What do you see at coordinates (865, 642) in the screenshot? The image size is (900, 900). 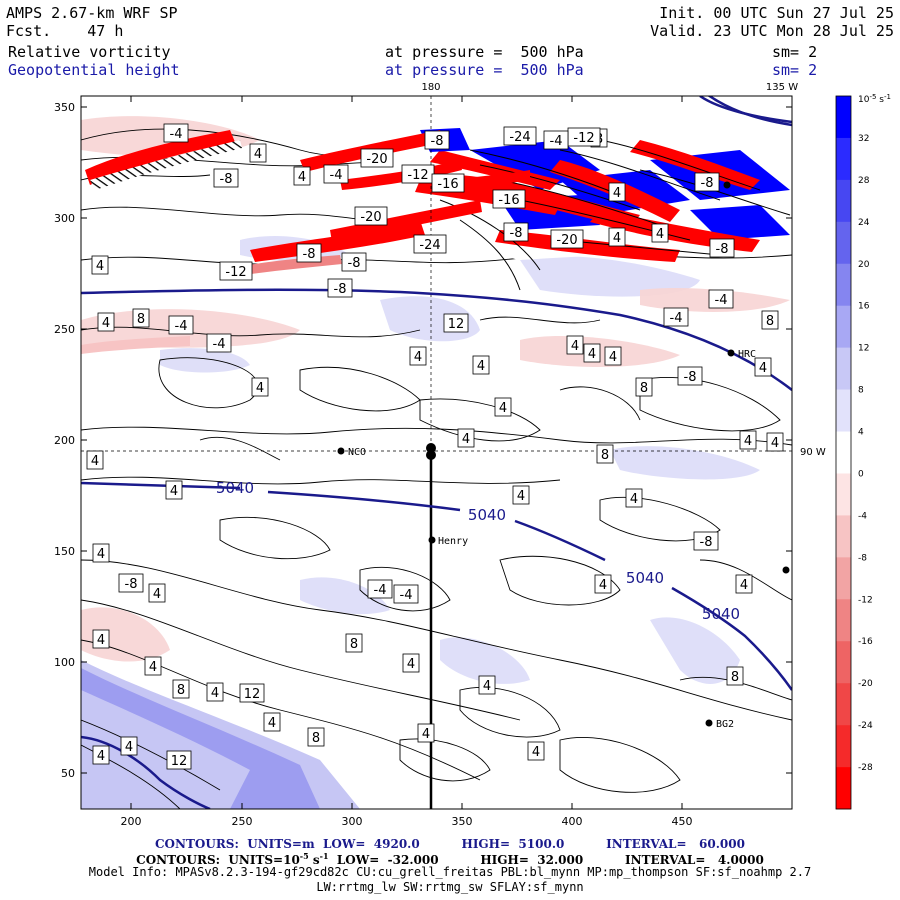 I see `colorbar-tick-label: -16` at bounding box center [865, 642].